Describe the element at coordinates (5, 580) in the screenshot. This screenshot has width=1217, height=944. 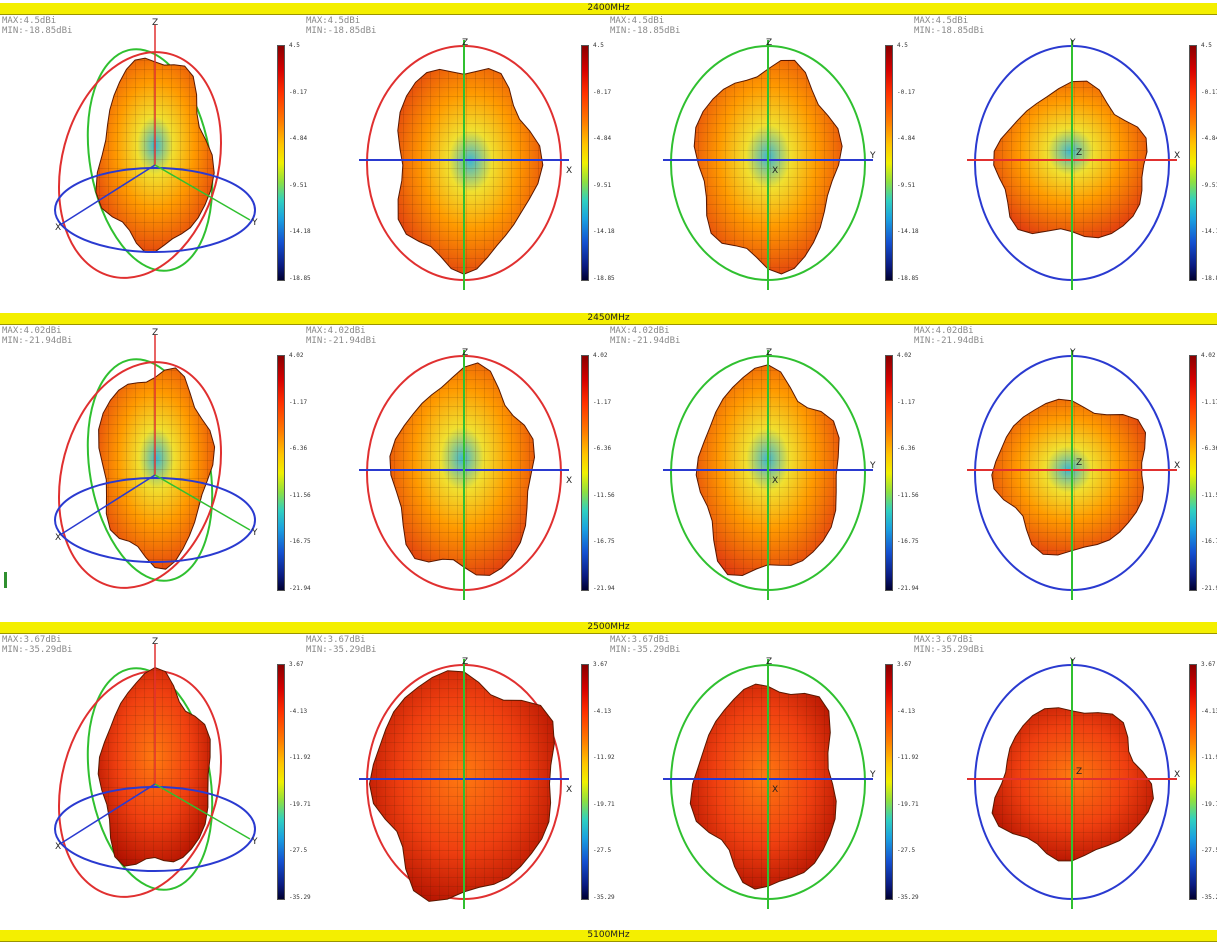
I see `edge-marker` at that location.